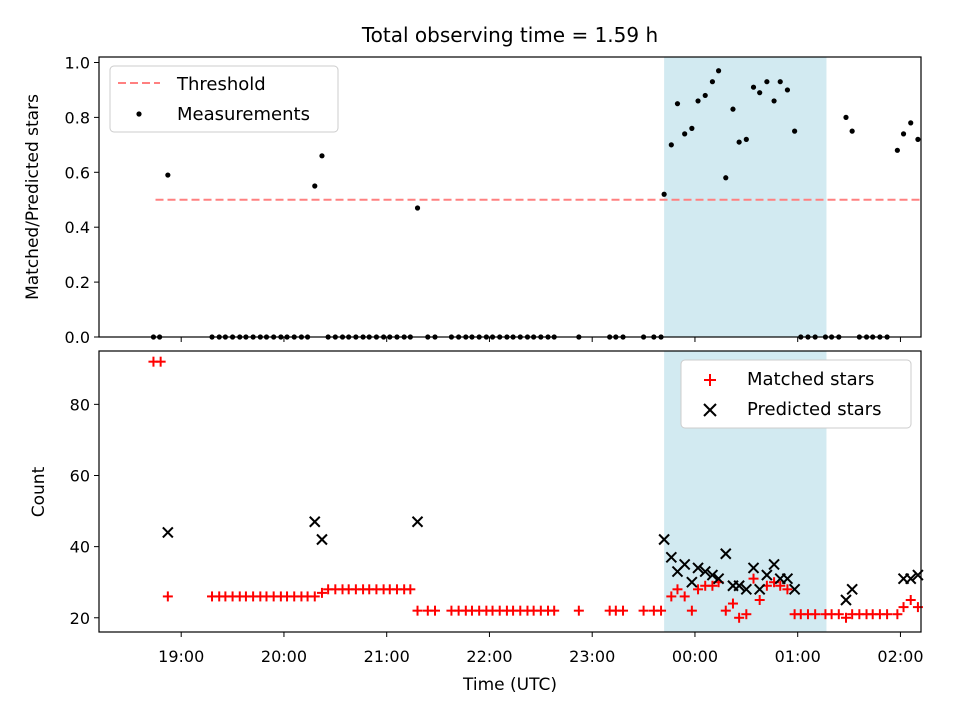  Describe the element at coordinates (810, 379) in the screenshot. I see `legend-matched-label: Matched stars` at that location.